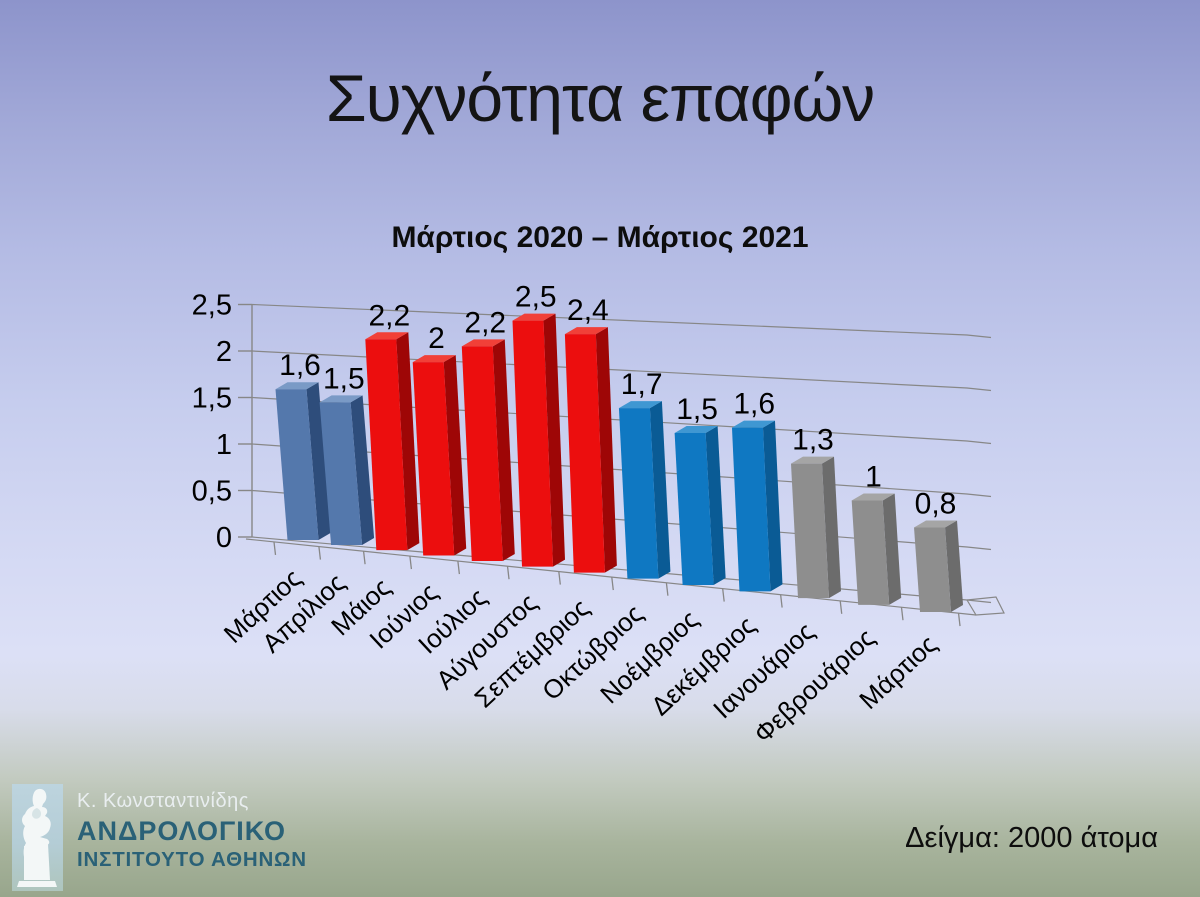  What do you see at coordinates (163, 801) in the screenshot?
I see `logo-person-name: Κ. Κωνσταντινίδης` at bounding box center [163, 801].